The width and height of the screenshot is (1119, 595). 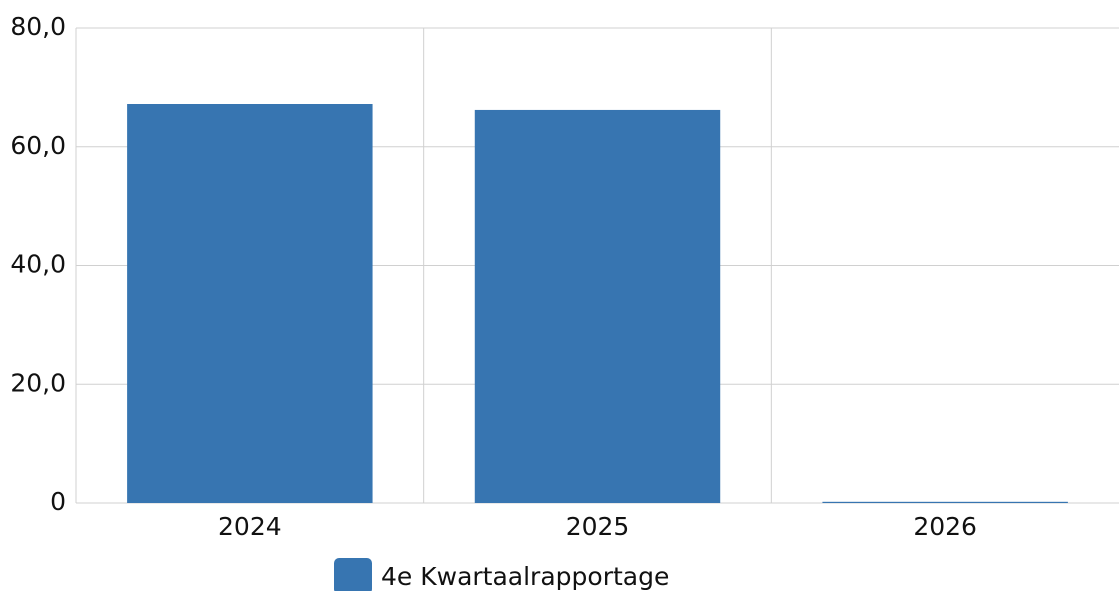 What do you see at coordinates (945, 526) in the screenshot?
I see `x-tick-label: 2026` at bounding box center [945, 526].